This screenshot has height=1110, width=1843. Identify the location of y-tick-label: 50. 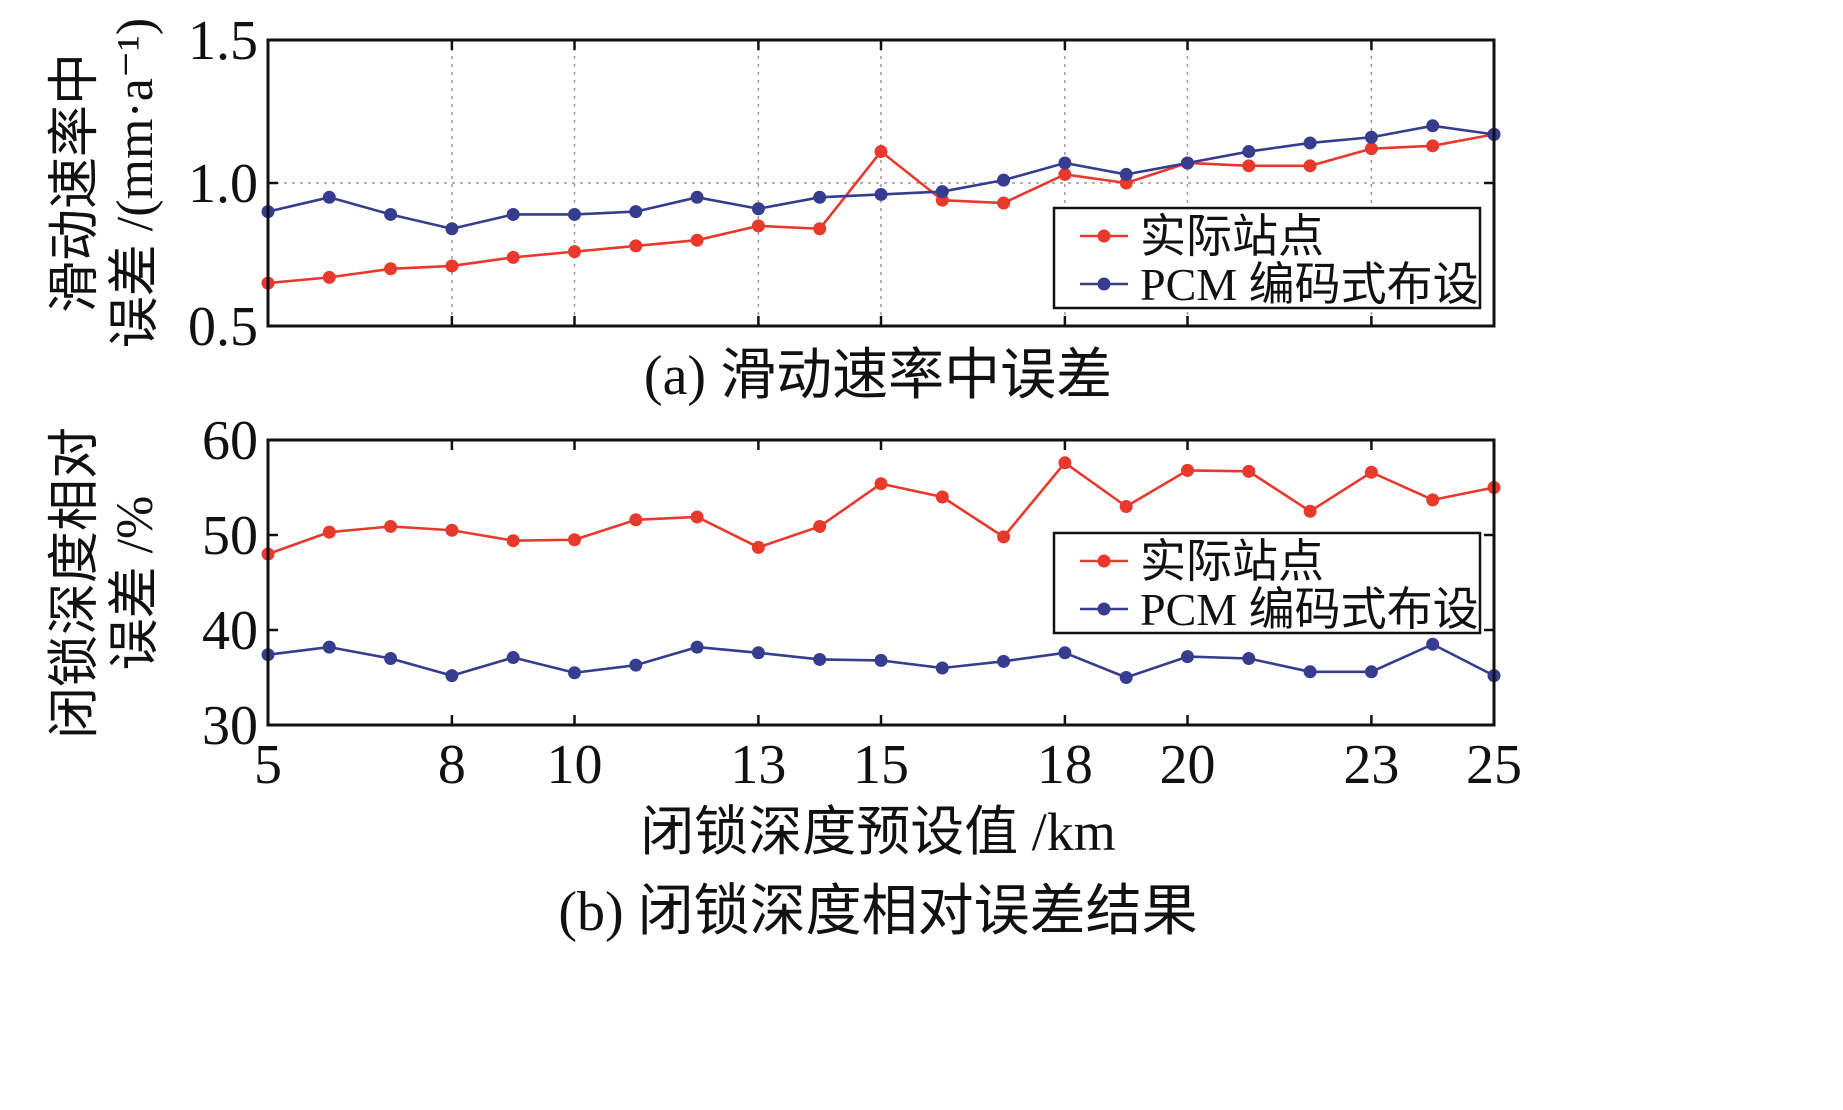
(230, 536).